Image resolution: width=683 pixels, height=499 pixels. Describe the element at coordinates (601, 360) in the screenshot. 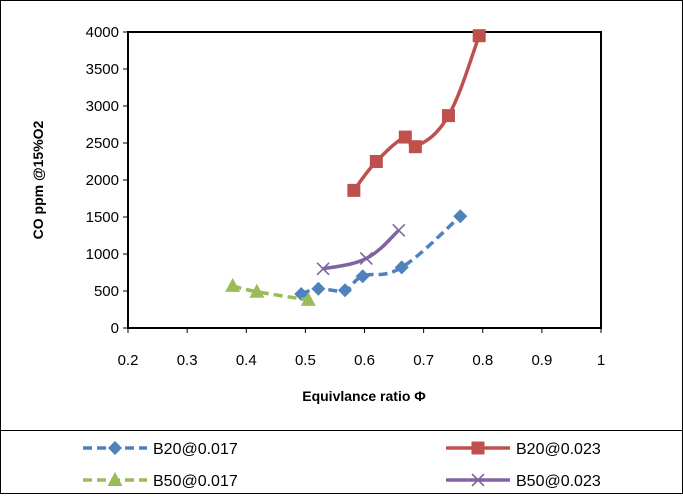

I see `x-tick-label: 1` at that location.